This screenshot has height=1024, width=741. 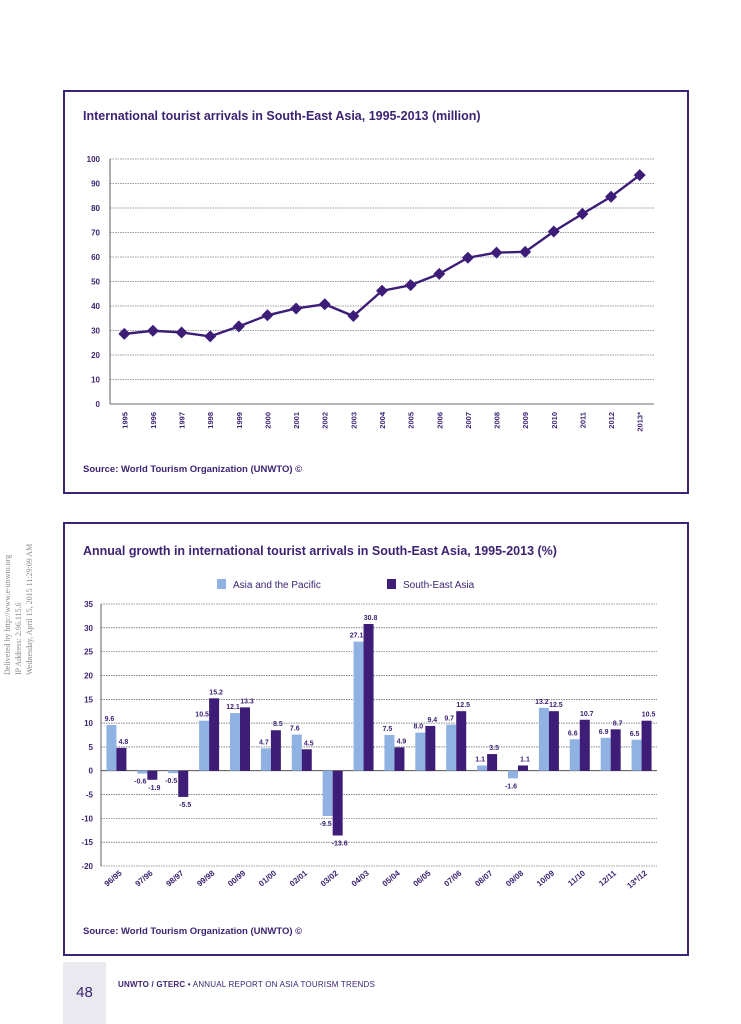 What do you see at coordinates (95, 184) in the screenshot?
I see `y-tick-label: 90` at bounding box center [95, 184].